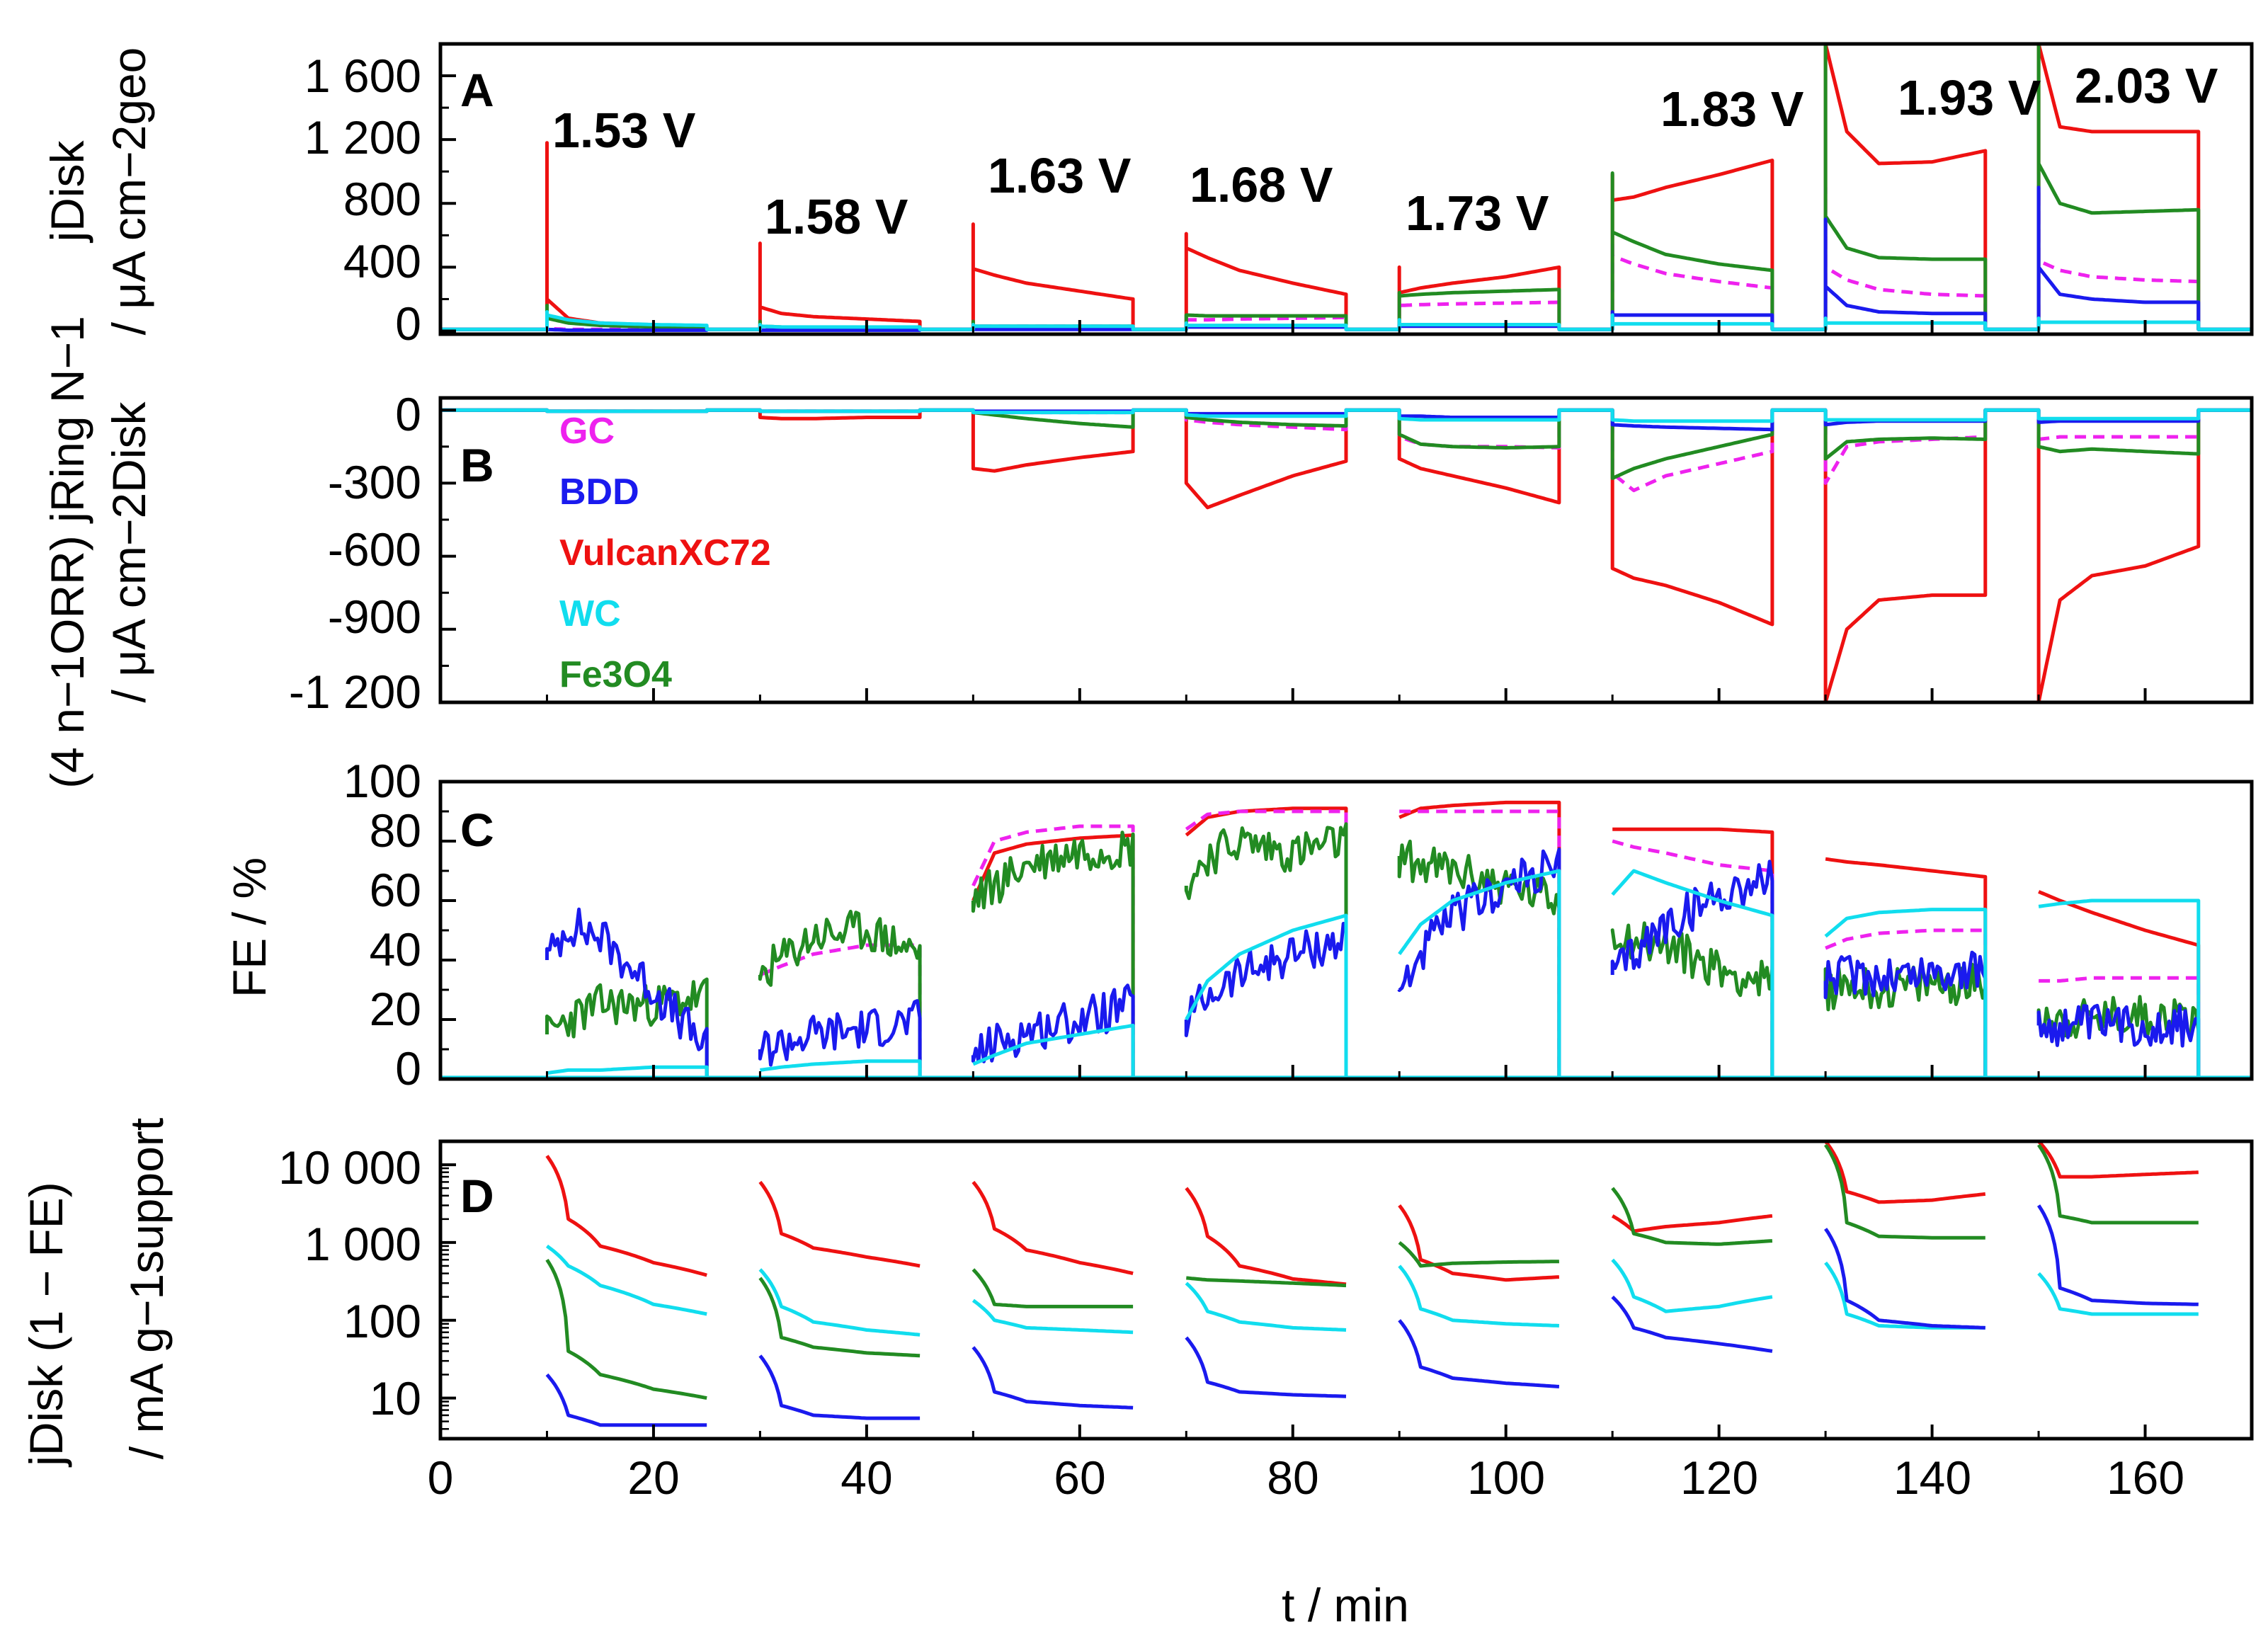 This screenshot has height=1644, width=2268. What do you see at coordinates (408, 1068) in the screenshot?
I see `panel-c-ytick-0: 0` at bounding box center [408, 1068].